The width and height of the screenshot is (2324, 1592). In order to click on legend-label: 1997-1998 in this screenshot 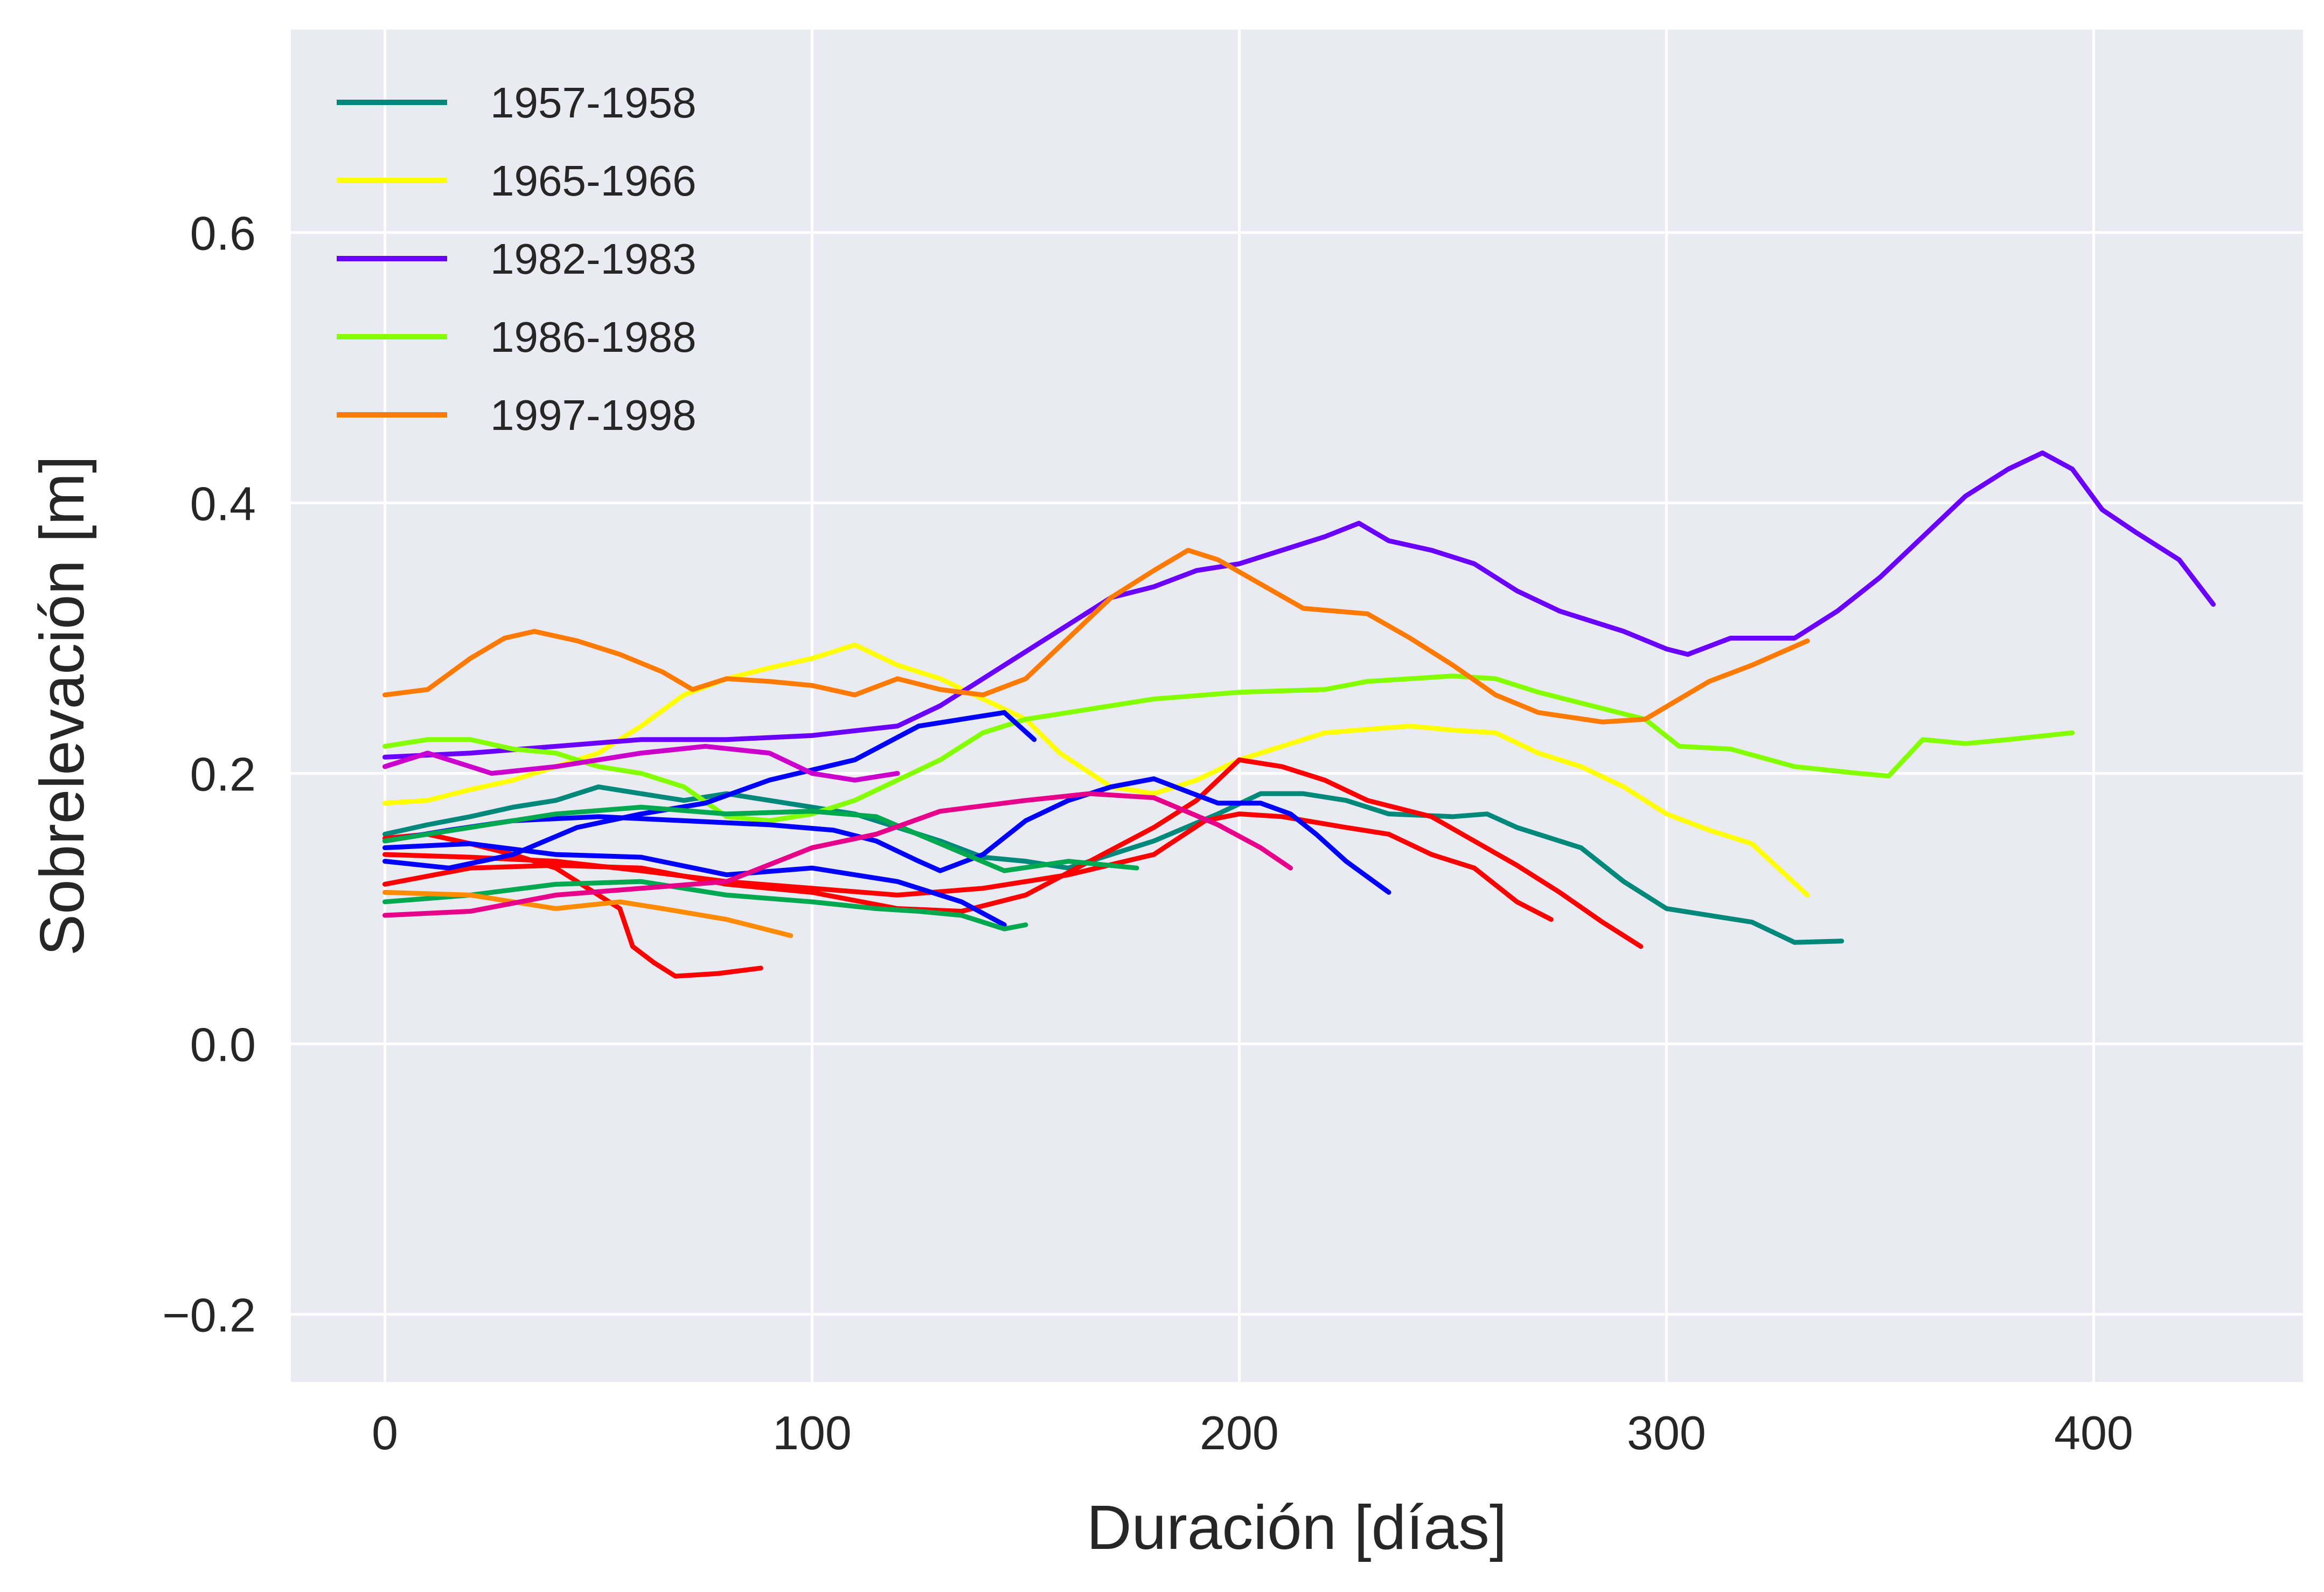, I will do `click(593, 415)`.